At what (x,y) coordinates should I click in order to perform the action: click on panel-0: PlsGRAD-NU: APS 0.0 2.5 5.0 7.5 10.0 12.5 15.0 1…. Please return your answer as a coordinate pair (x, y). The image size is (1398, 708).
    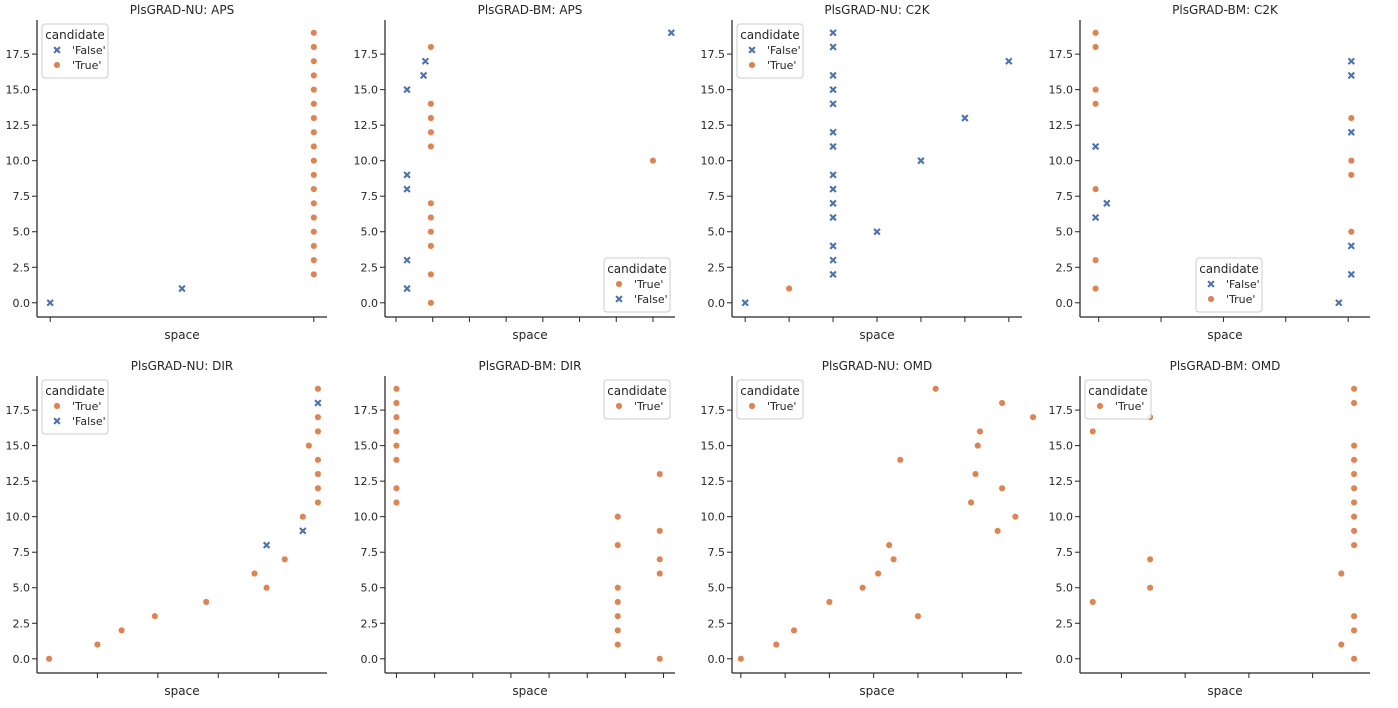
    Looking at the image, I should click on (166, 172).